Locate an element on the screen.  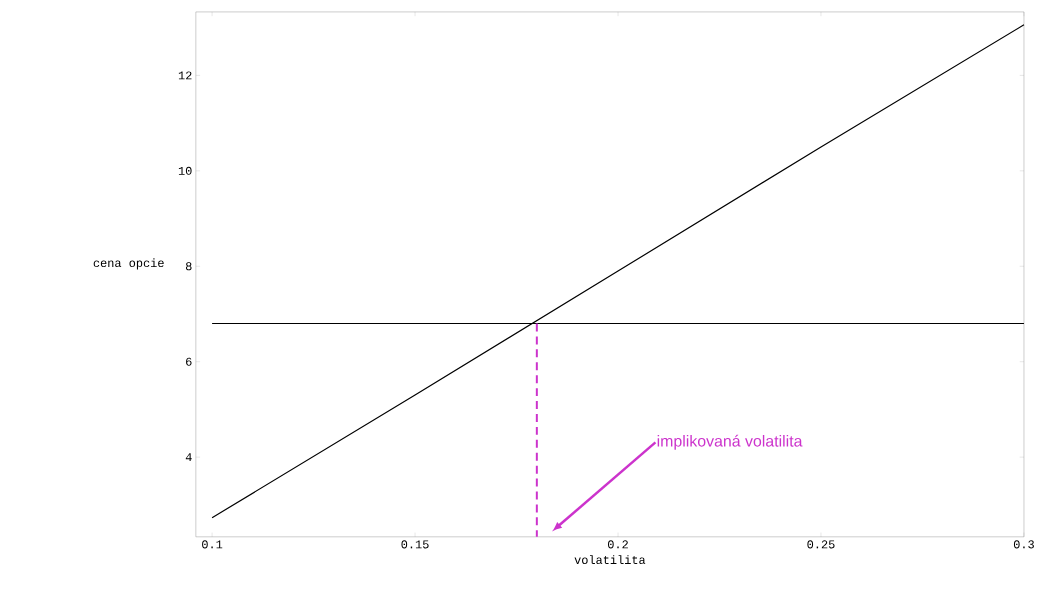
y-axis-title: cena opcie is located at coordinates (128, 264).